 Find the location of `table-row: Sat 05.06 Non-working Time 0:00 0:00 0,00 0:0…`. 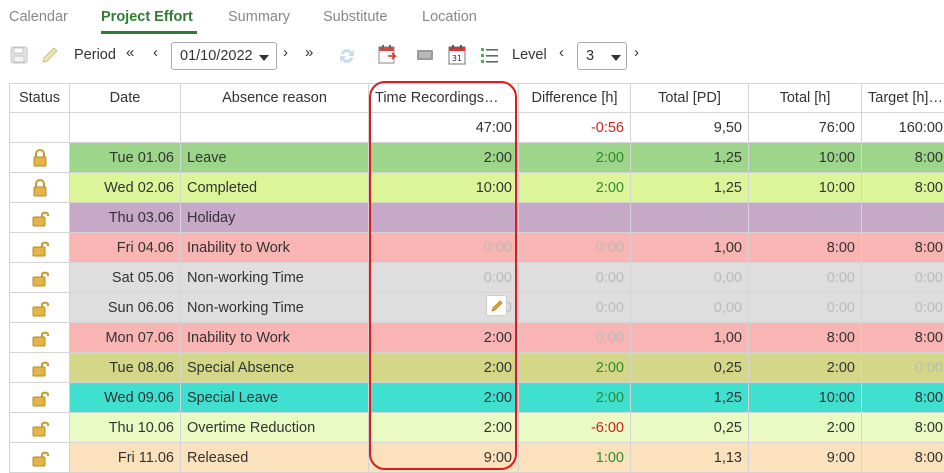

table-row: Sat 05.06 Non-working Time 0:00 0:00 0,00 0:0… is located at coordinates (476, 277).